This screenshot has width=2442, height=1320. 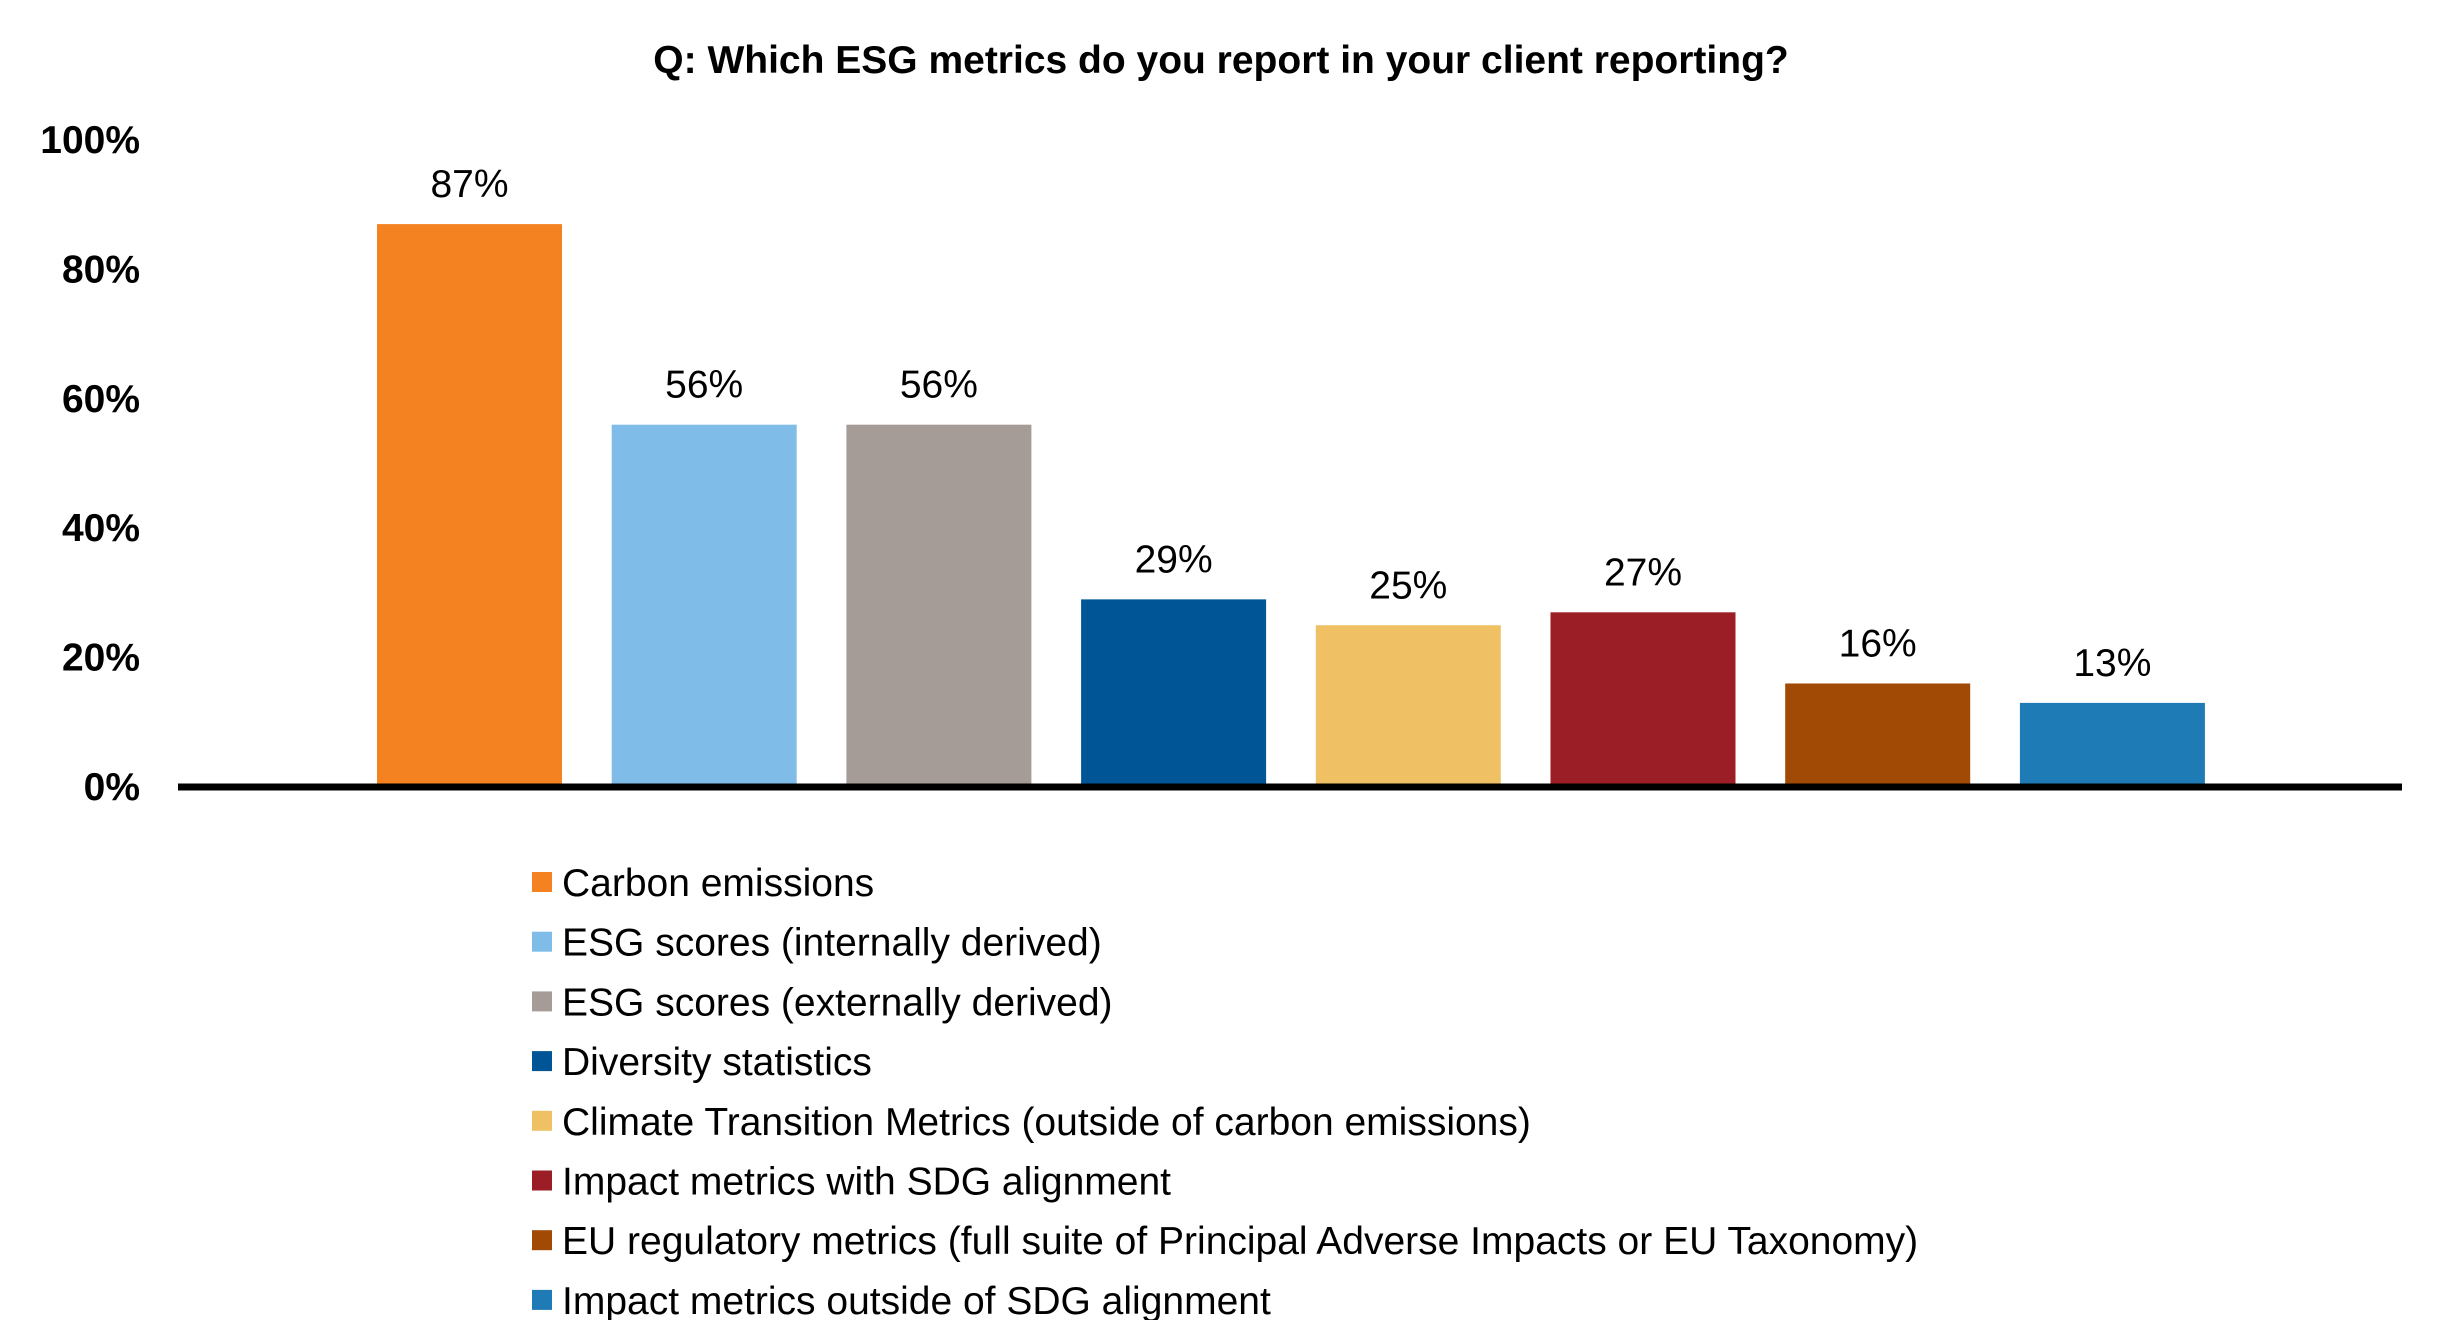 What do you see at coordinates (1878, 643) in the screenshot?
I see `data-label: 16%` at bounding box center [1878, 643].